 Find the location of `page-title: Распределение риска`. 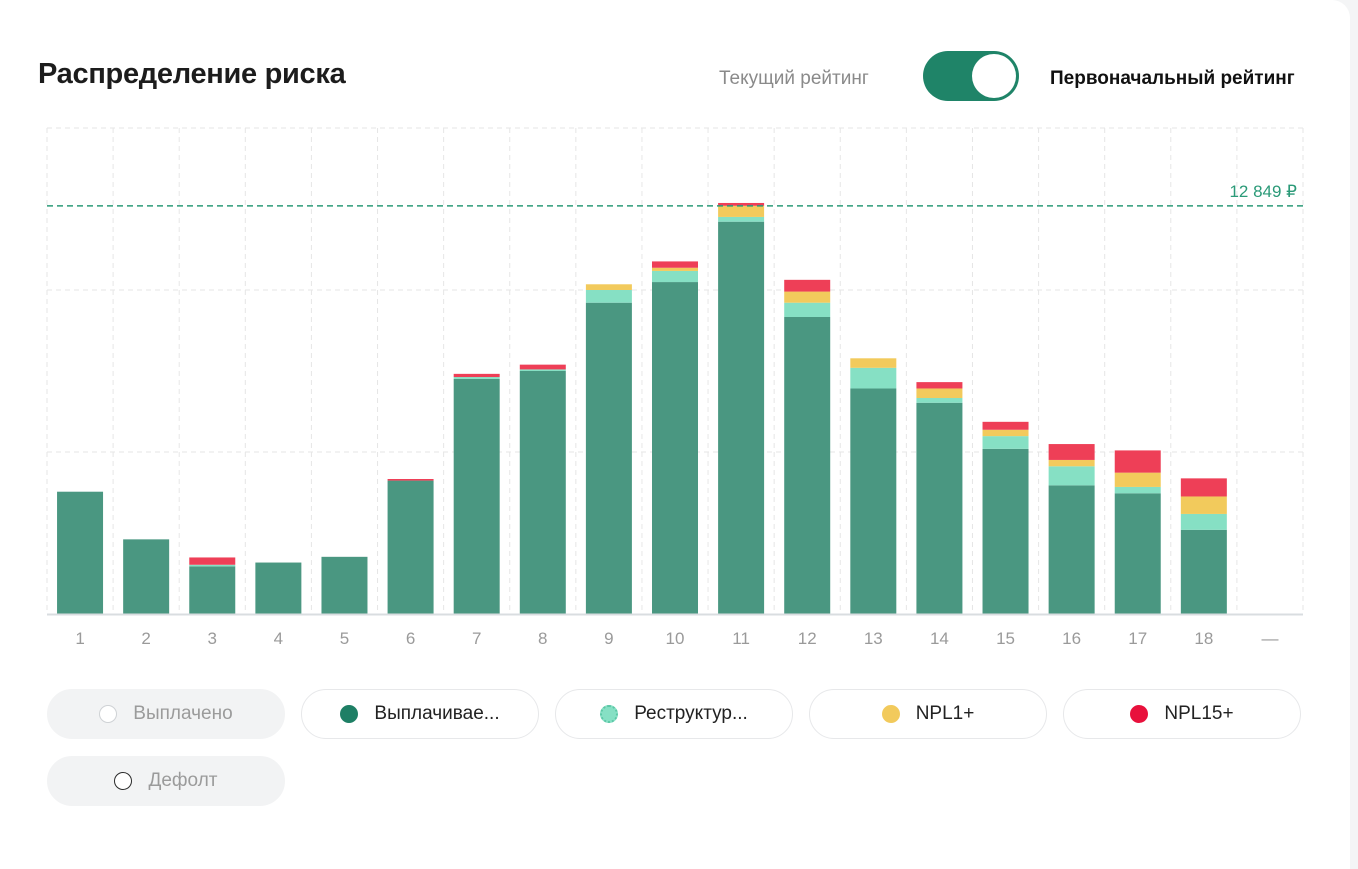

page-title: Распределение риска is located at coordinates (192, 74).